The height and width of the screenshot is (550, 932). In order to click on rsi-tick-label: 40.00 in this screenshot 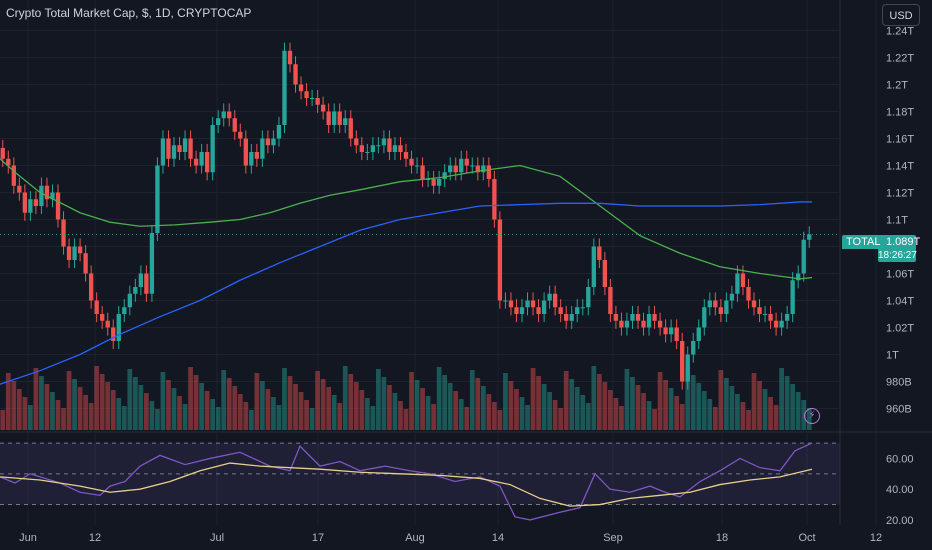, I will do `click(900, 490)`.